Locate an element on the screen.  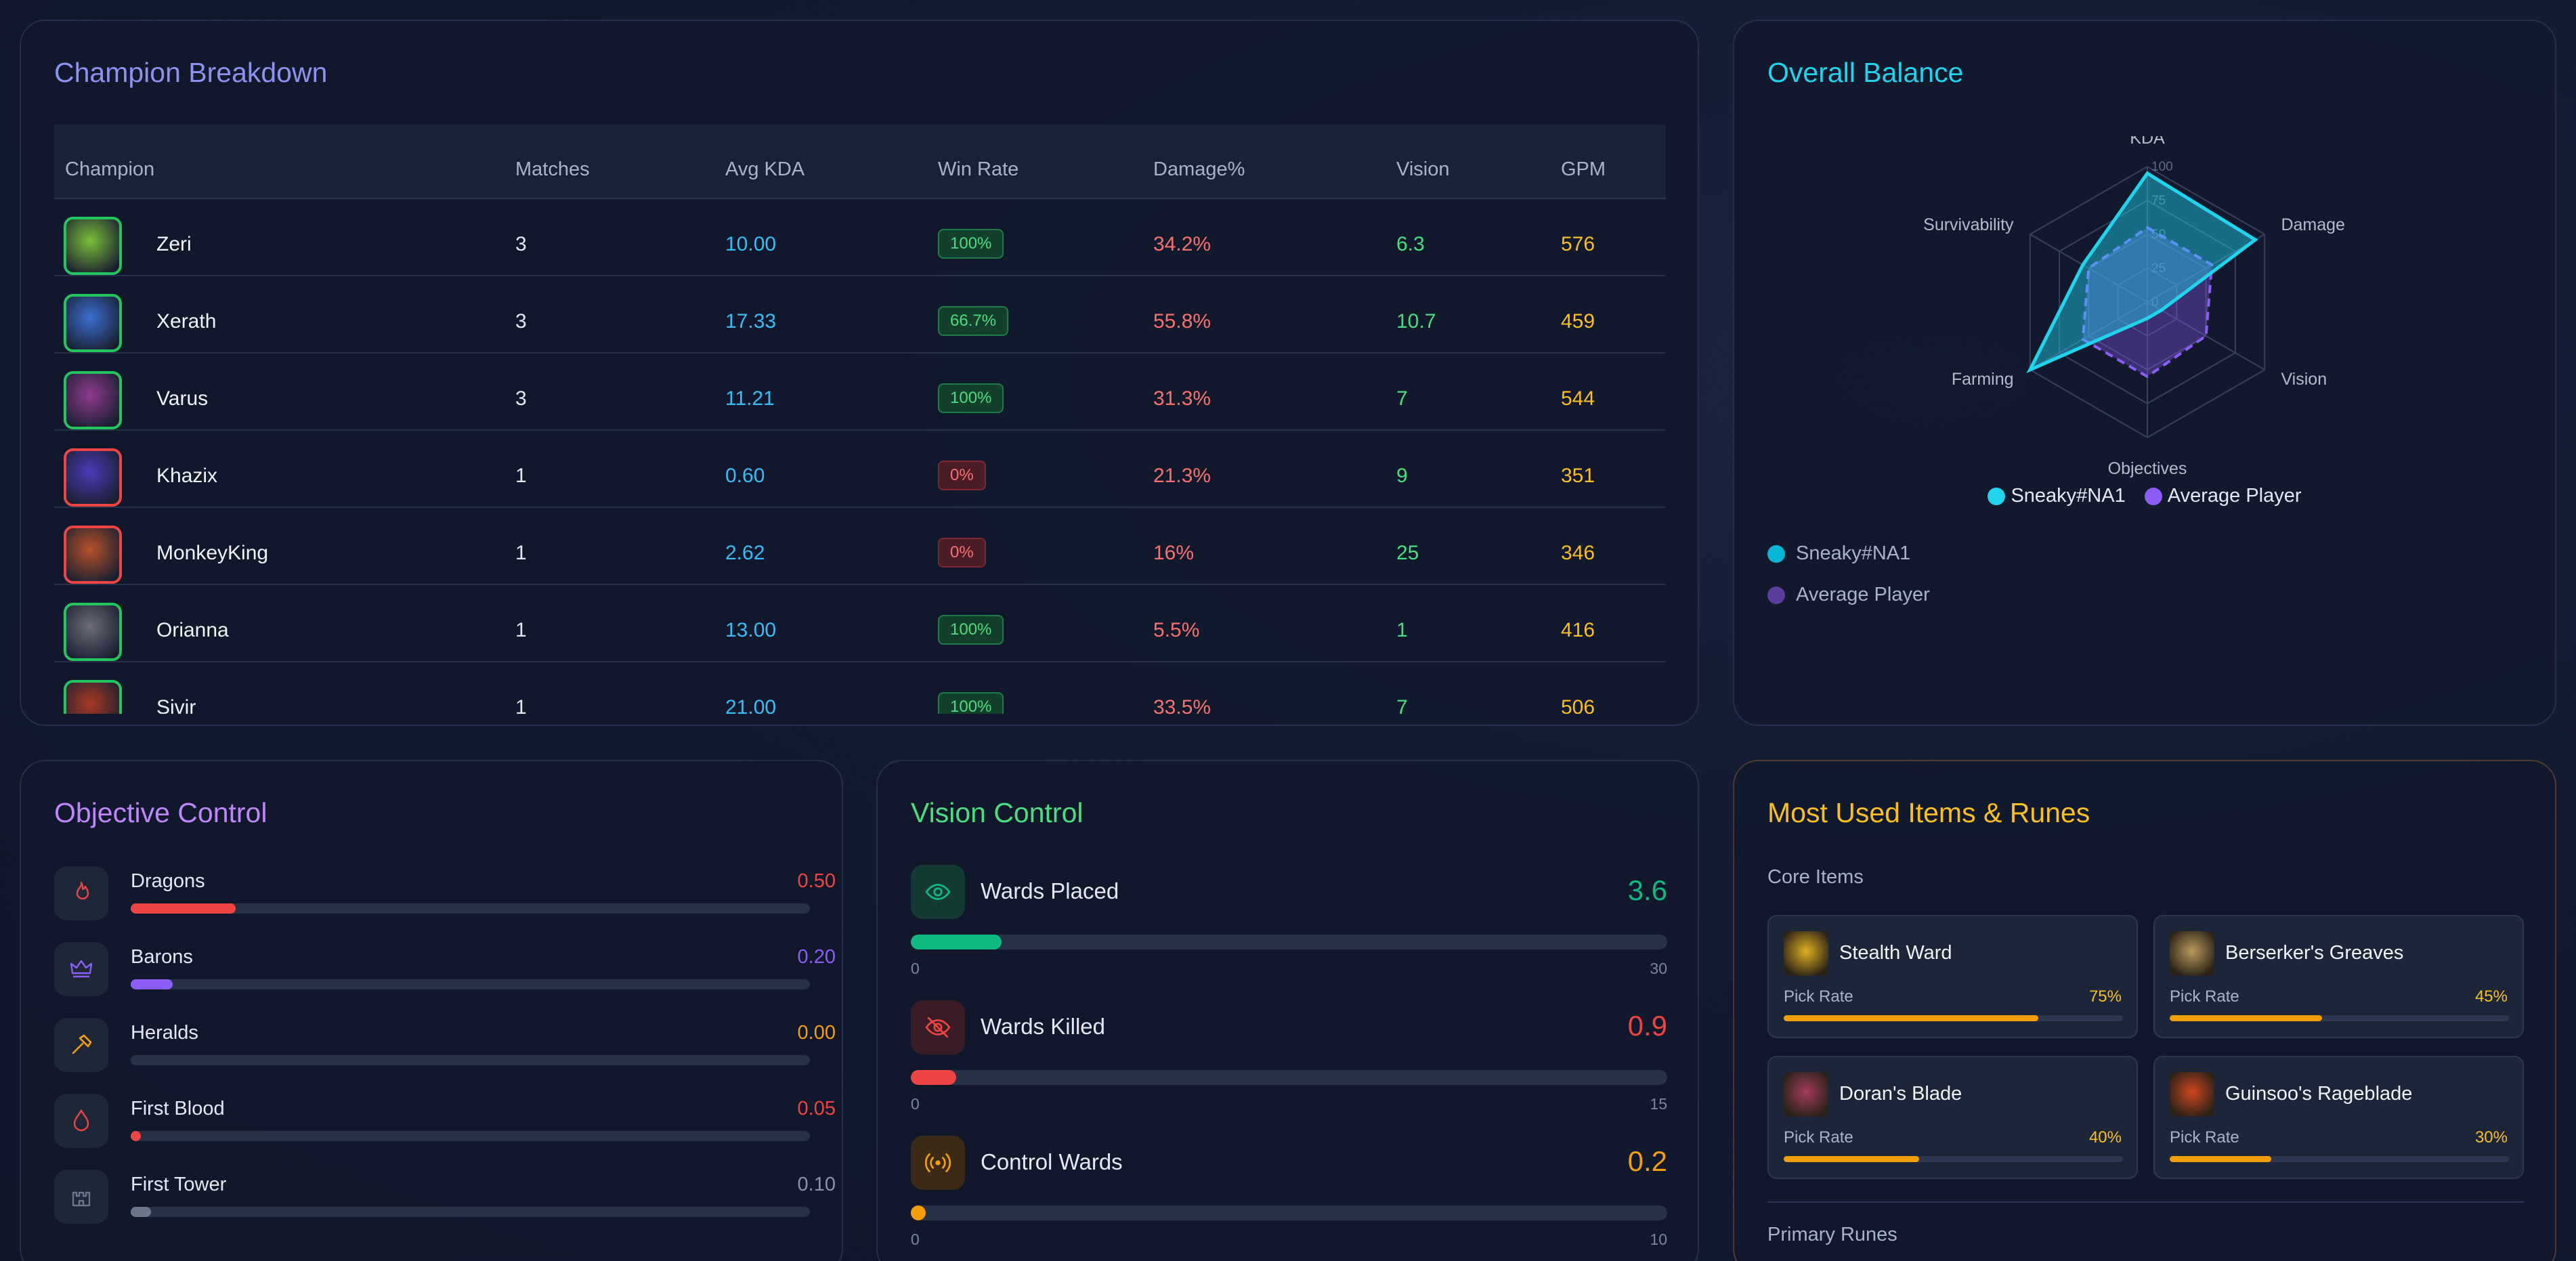
broadcast-icon is located at coordinates (938, 1163).